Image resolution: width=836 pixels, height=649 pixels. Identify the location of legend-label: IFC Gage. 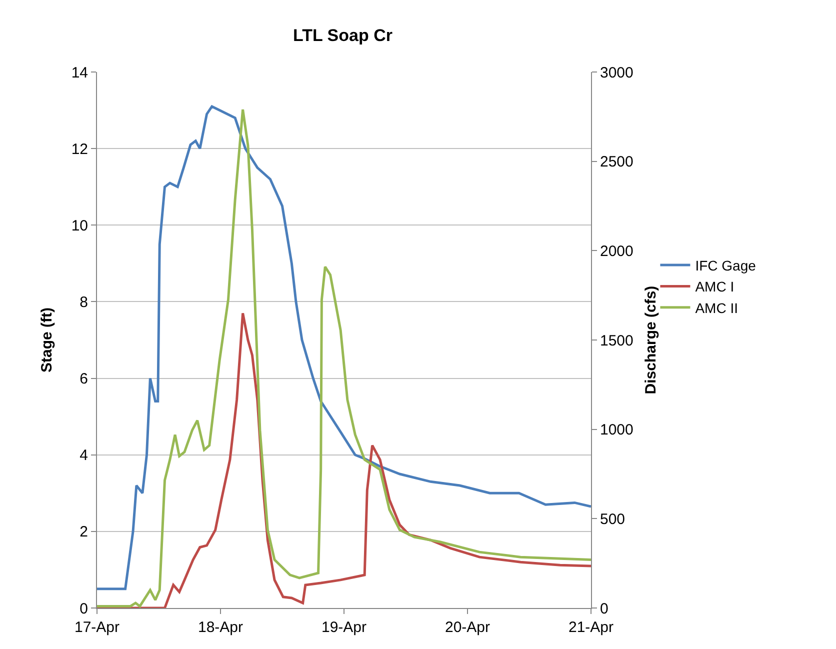
(725, 265).